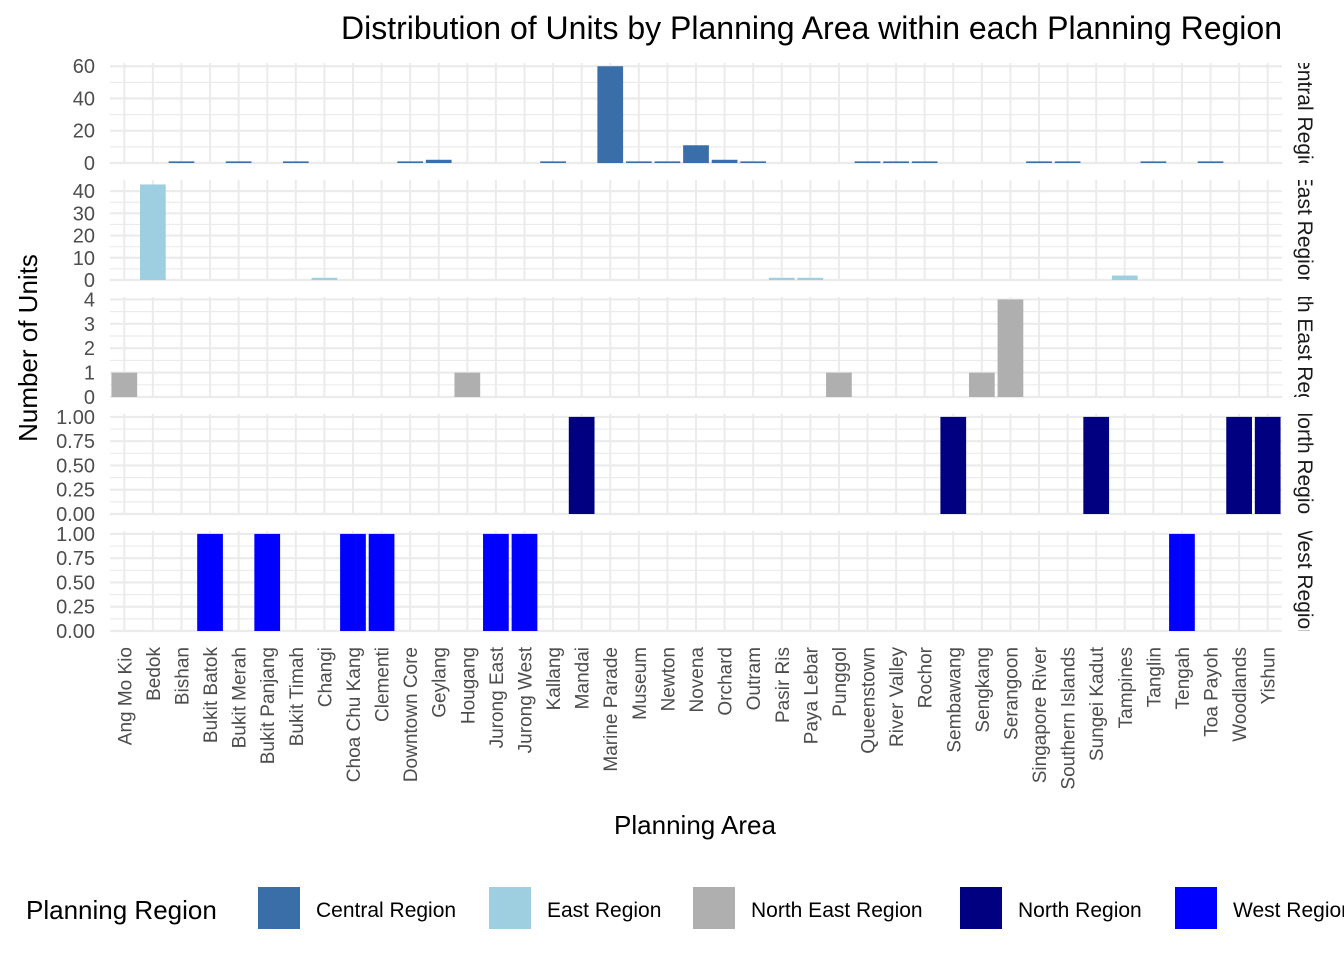 The width and height of the screenshot is (1344, 960). Describe the element at coordinates (783, 685) in the screenshot. I see `x-tick-label: Pasir Ris` at that location.